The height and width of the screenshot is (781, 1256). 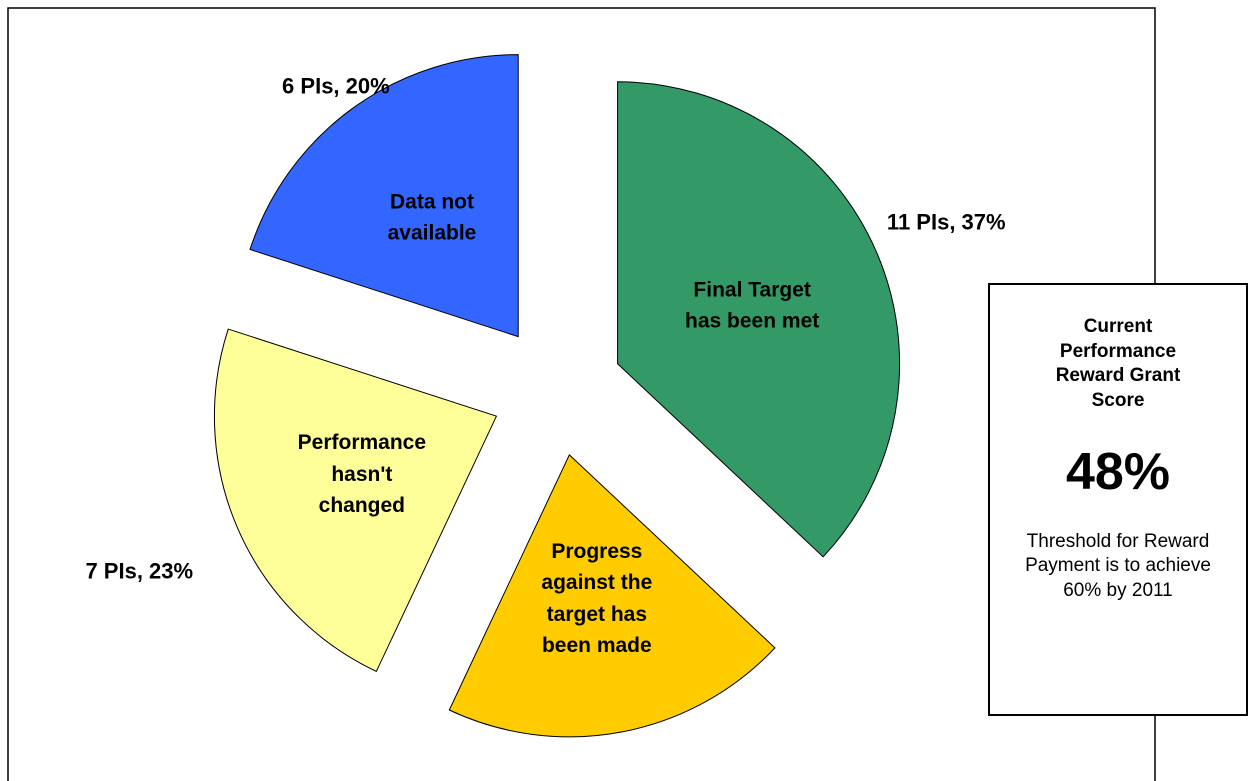 I want to click on slice-label: Final Target has been met, so click(x=752, y=305).